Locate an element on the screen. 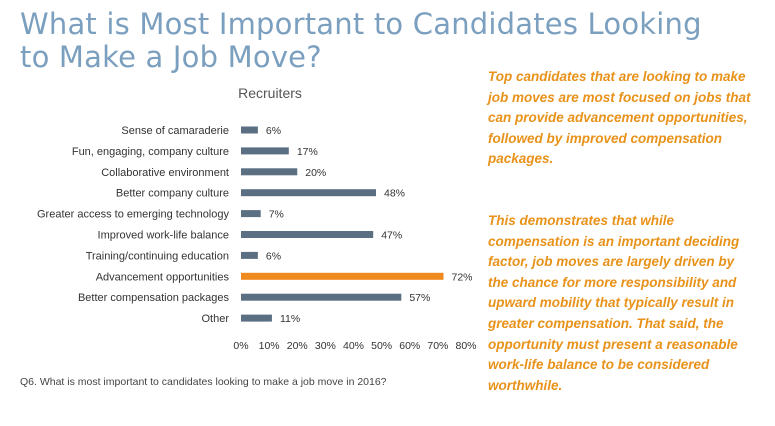  data-label-collaborative-environment: 20% is located at coordinates (315, 173).